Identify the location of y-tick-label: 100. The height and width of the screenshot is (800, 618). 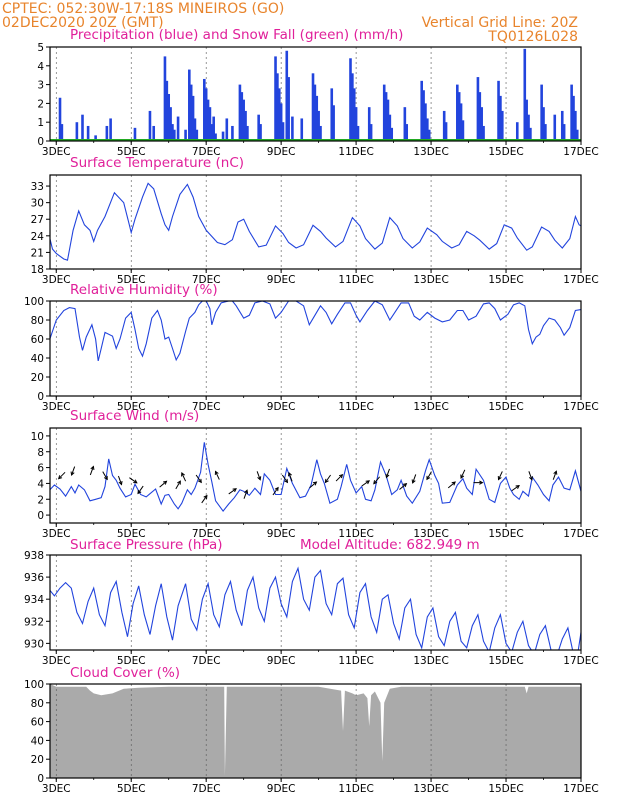
(34, 685).